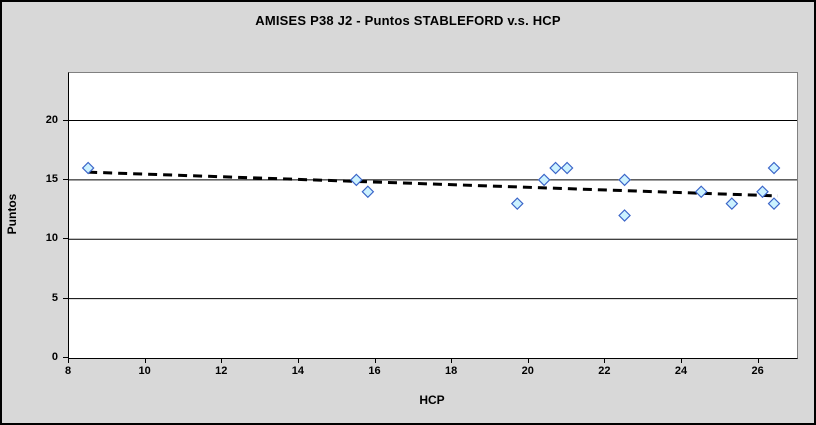  Describe the element at coordinates (298, 371) in the screenshot. I see `x-tick-label-14: 14` at that location.